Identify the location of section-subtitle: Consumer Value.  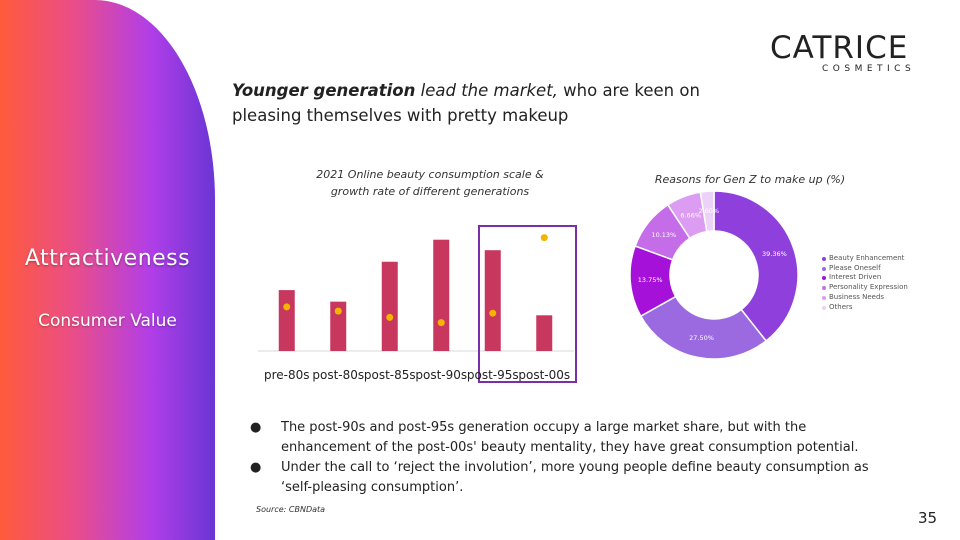
(107, 321).